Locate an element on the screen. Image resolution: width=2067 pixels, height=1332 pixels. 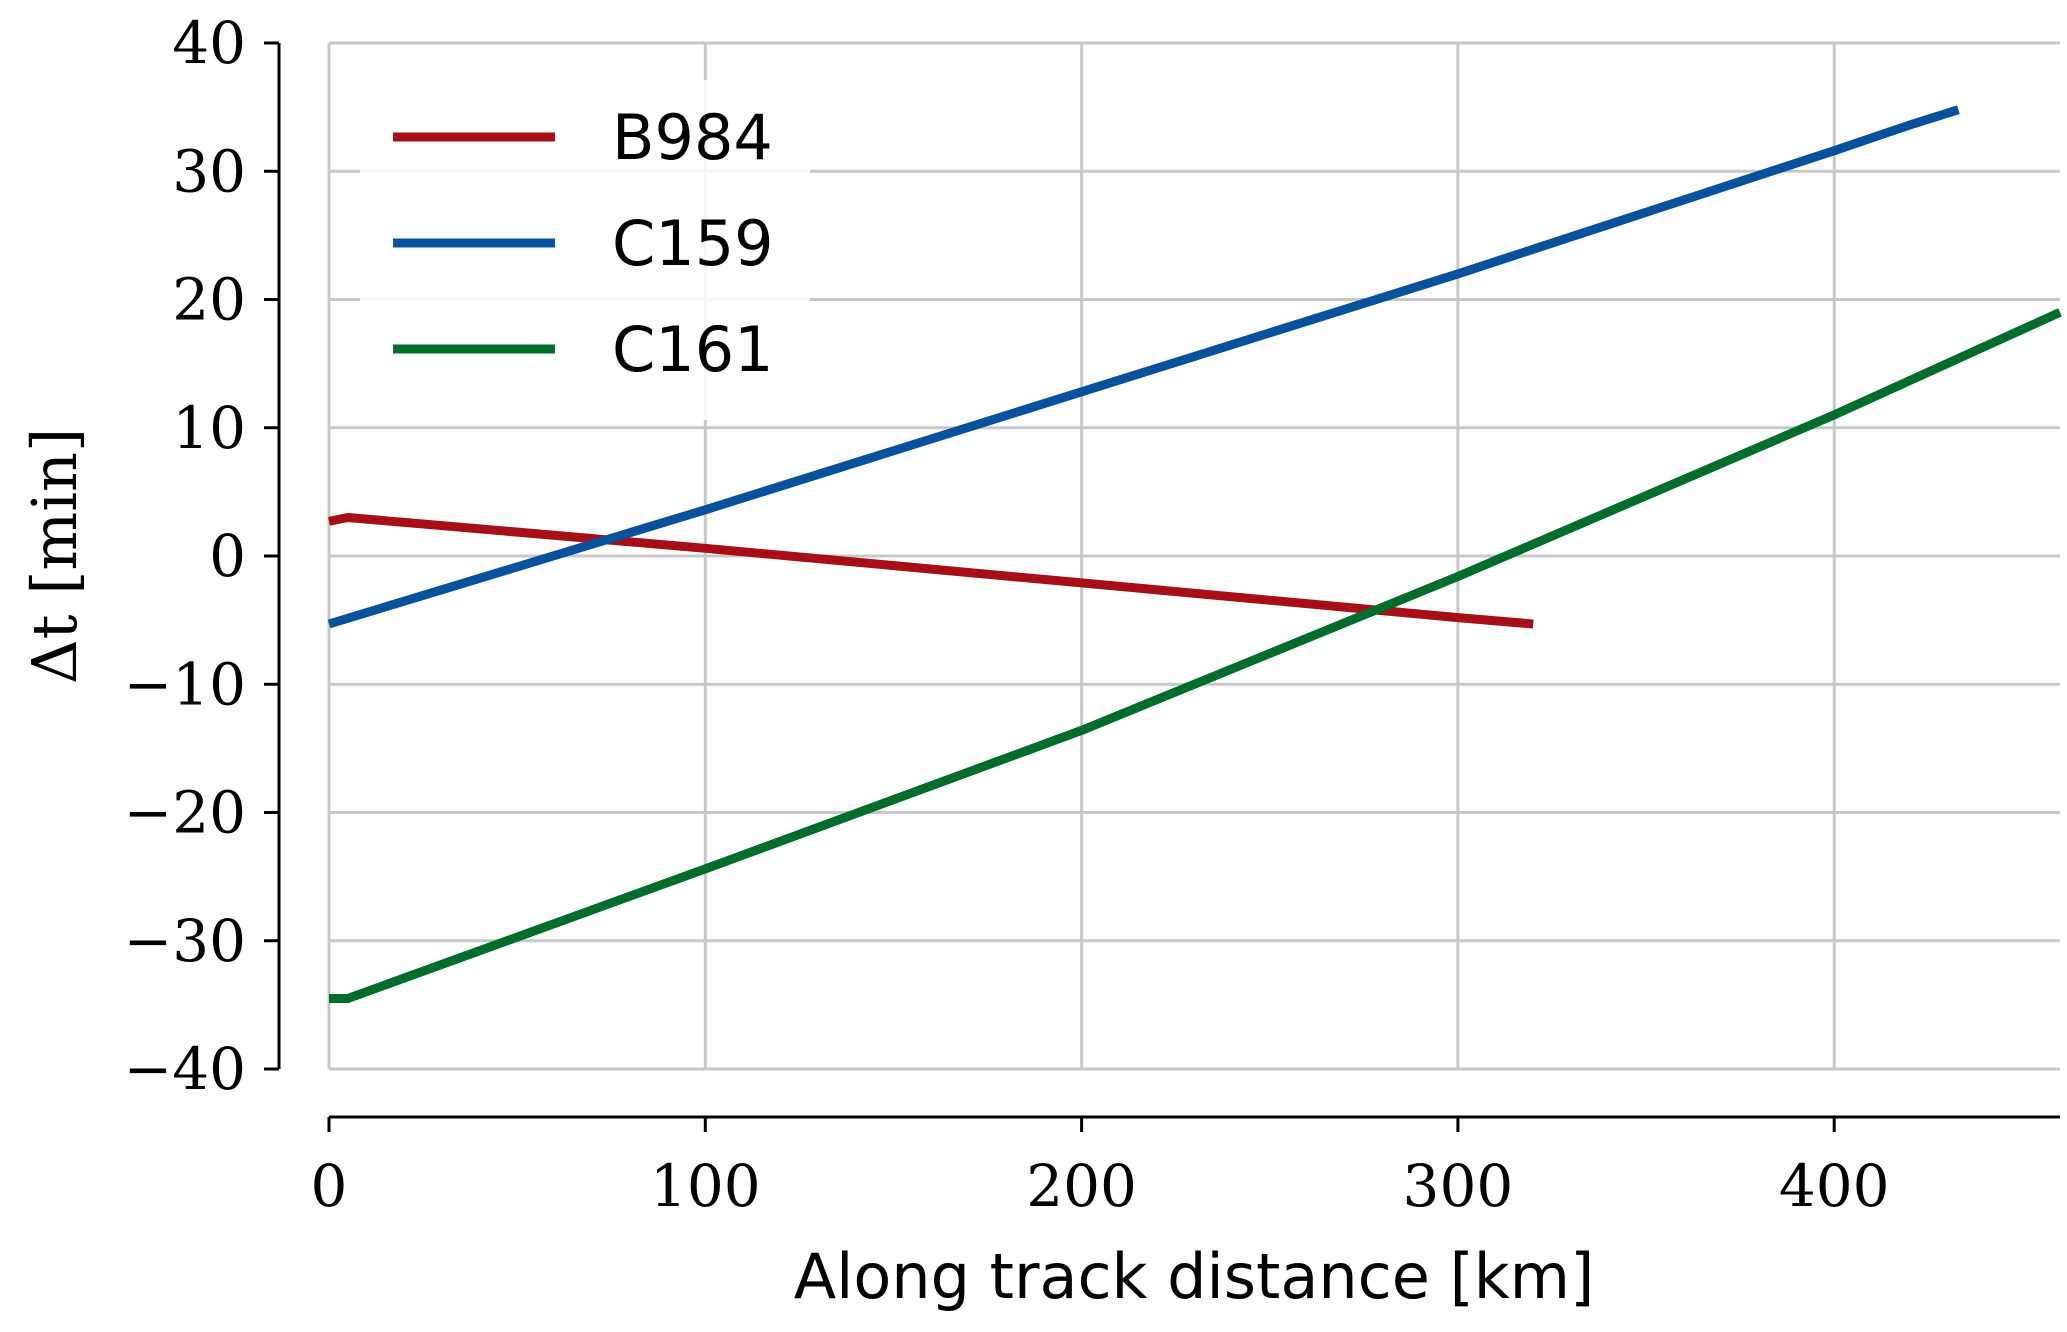
y-tick-label: 20 is located at coordinates (209, 300).